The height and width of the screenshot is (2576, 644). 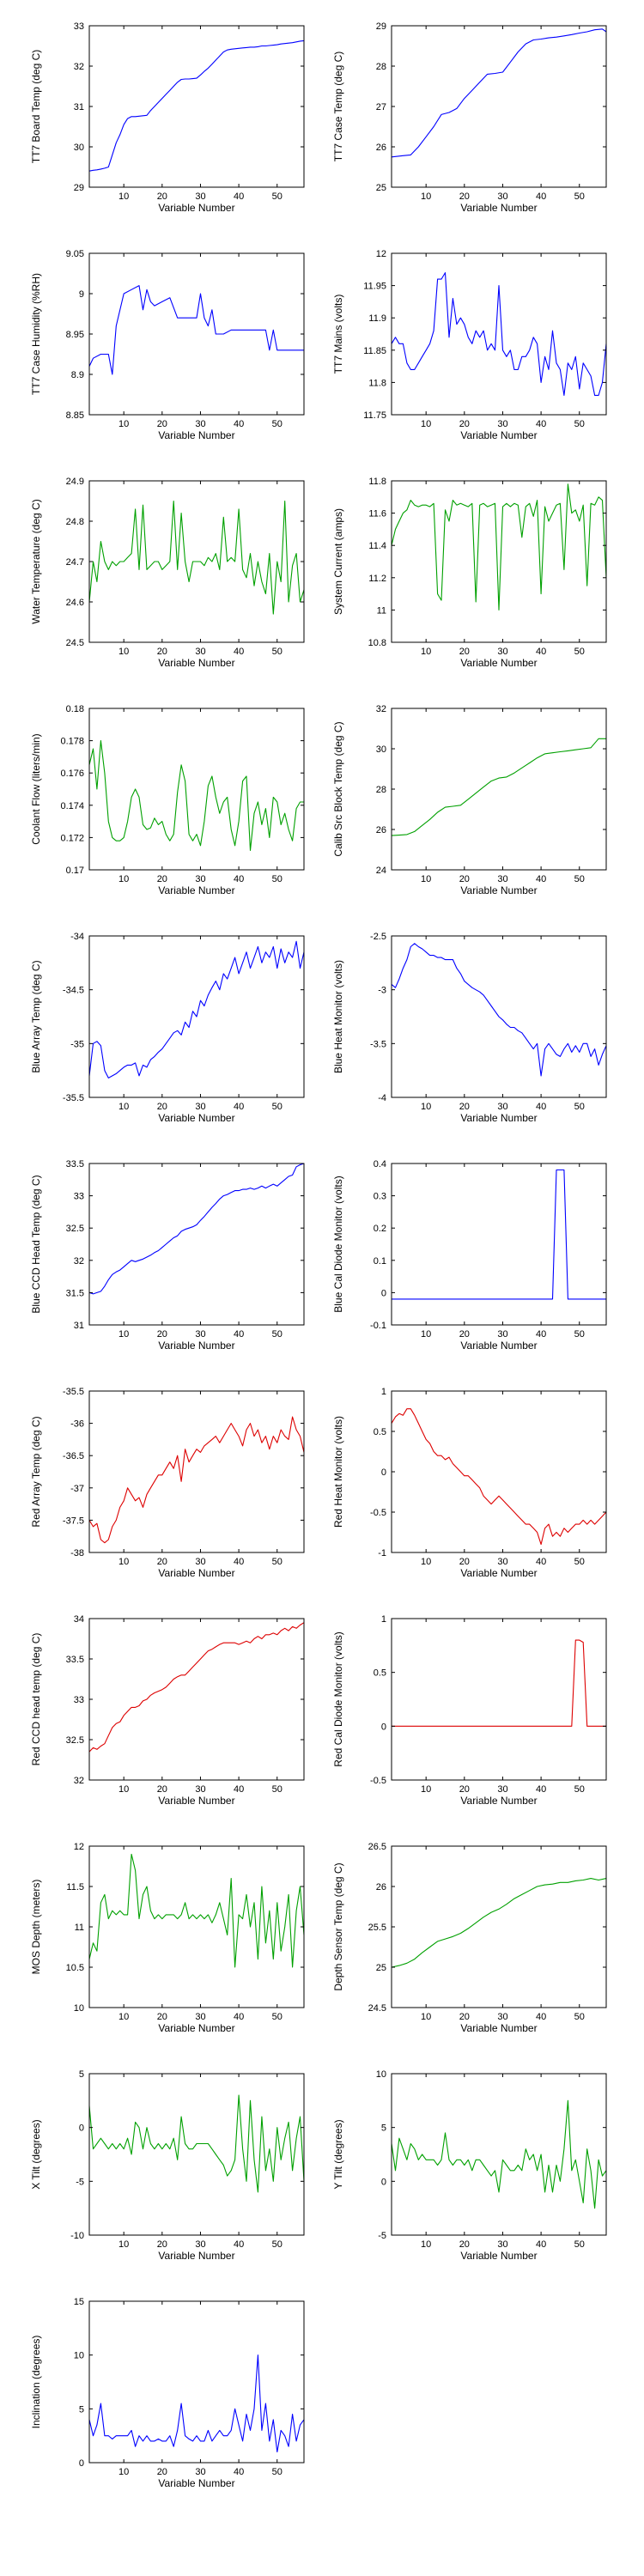 I want to click on y-tick-label: 24.8, so click(x=75, y=522).